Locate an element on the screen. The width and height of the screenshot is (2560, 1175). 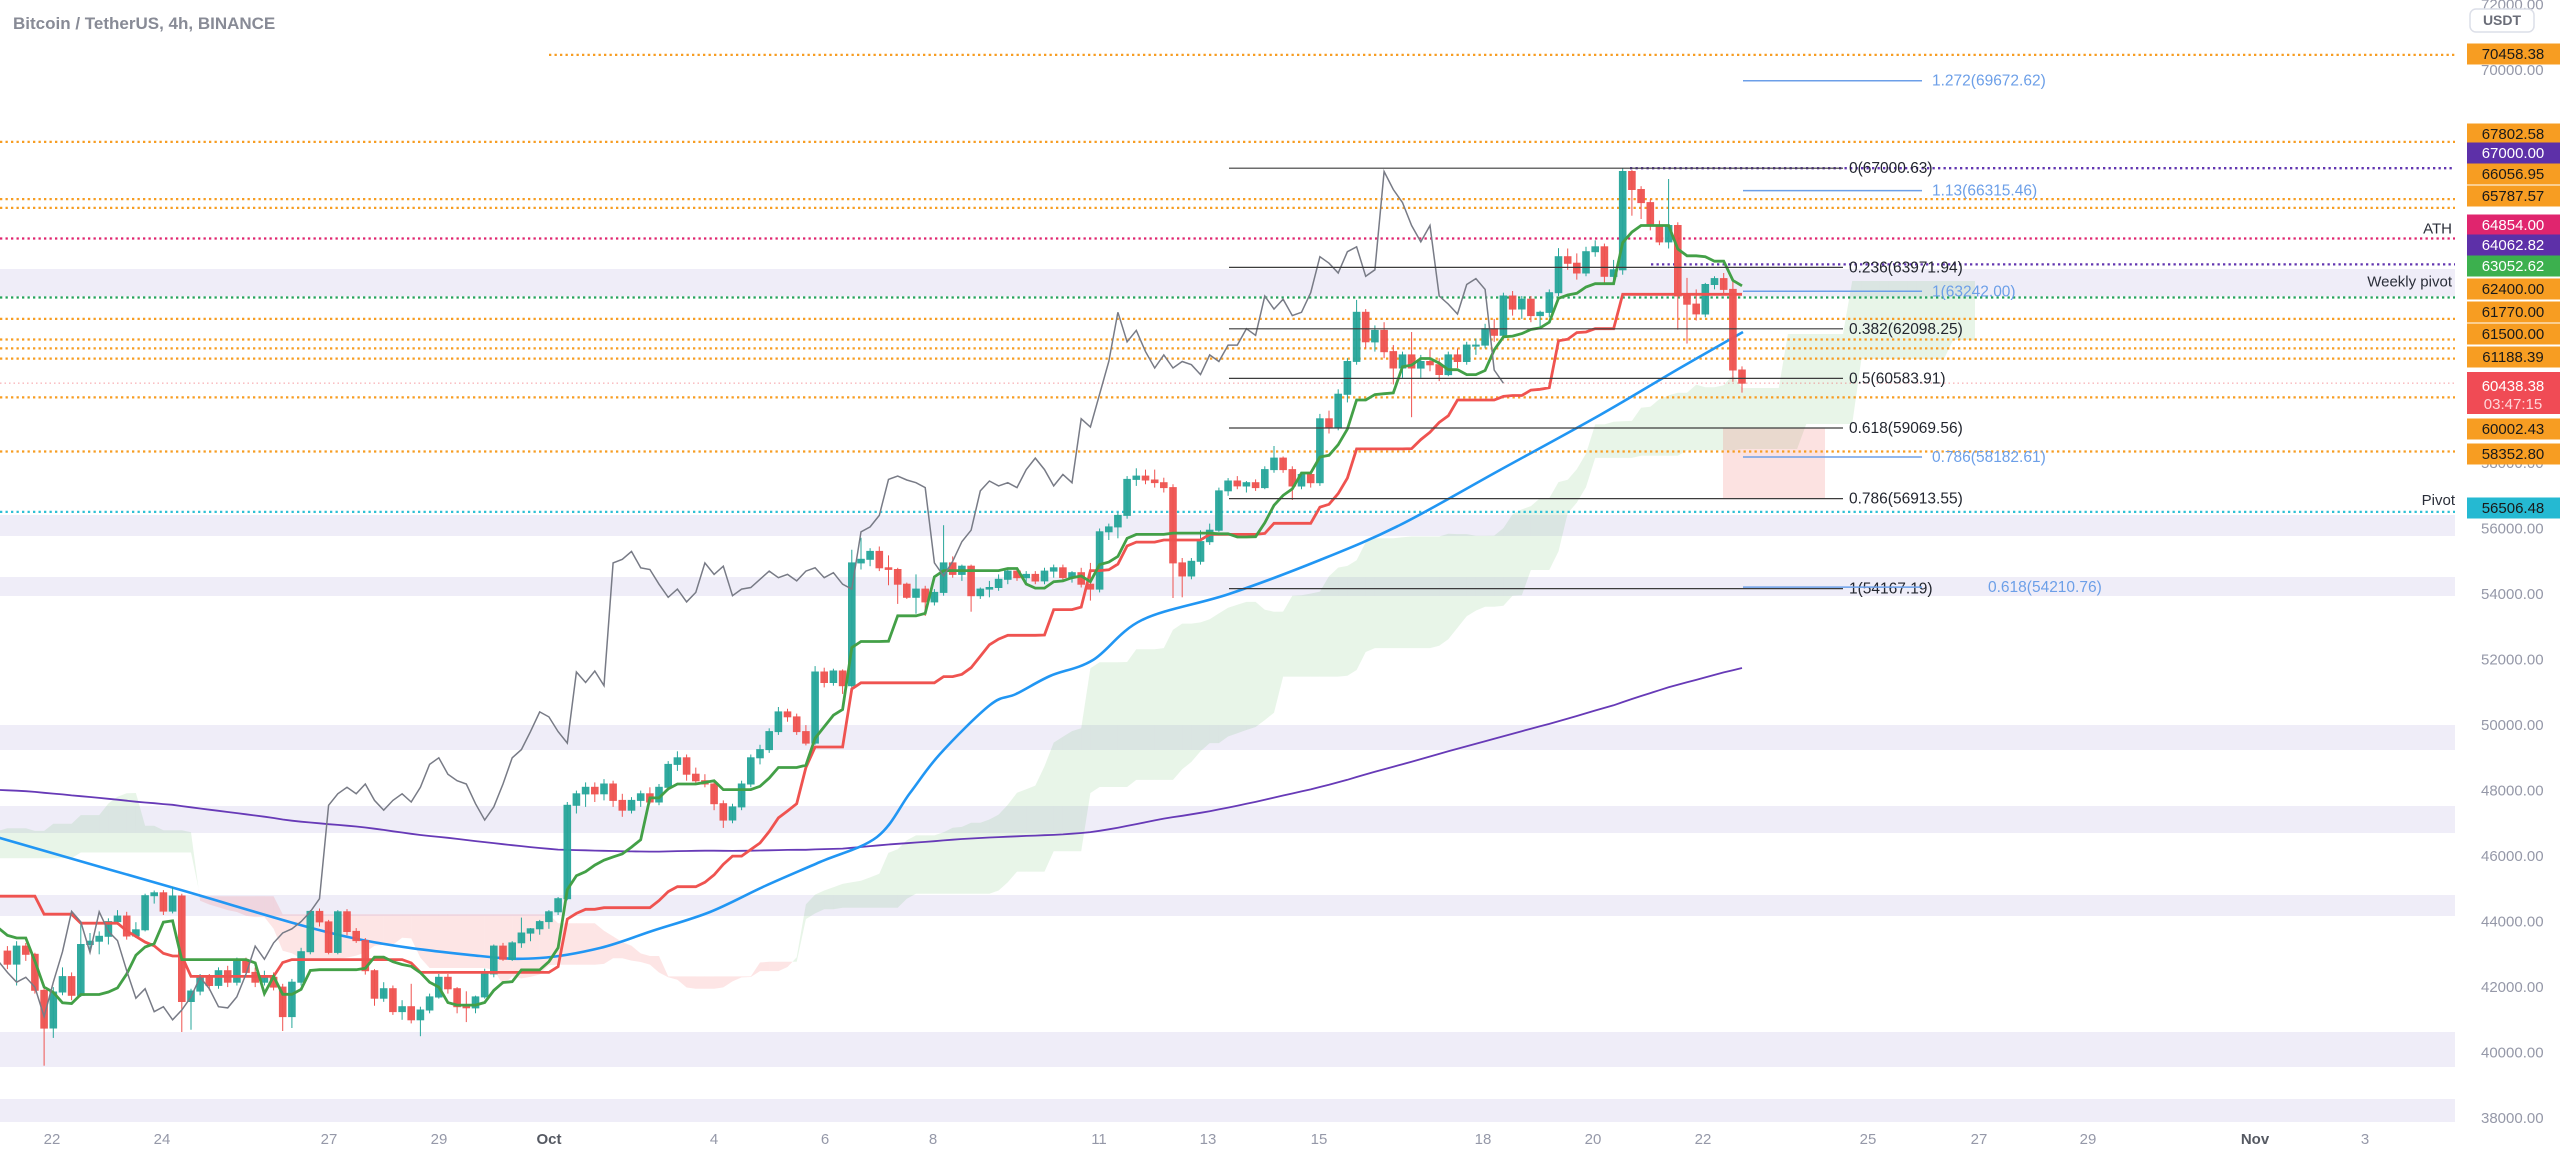
svg-text: 67802.58 is located at coordinates (2513, 134).